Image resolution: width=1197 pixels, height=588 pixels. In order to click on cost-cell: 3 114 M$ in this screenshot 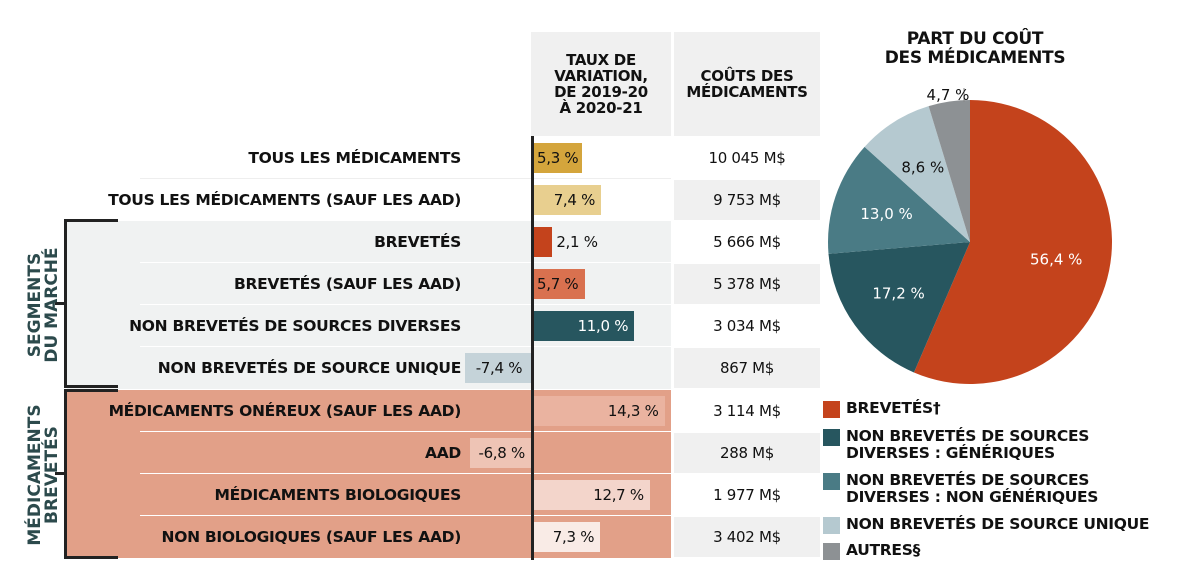, I will do `click(747, 411)`.